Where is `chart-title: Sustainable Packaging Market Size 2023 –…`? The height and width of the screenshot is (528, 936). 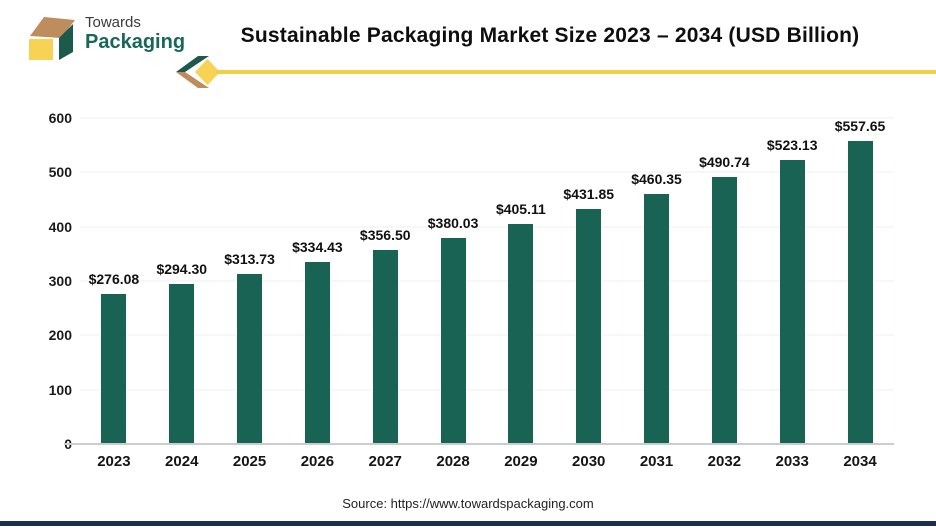 chart-title: Sustainable Packaging Market Size 2023 –… is located at coordinates (550, 35).